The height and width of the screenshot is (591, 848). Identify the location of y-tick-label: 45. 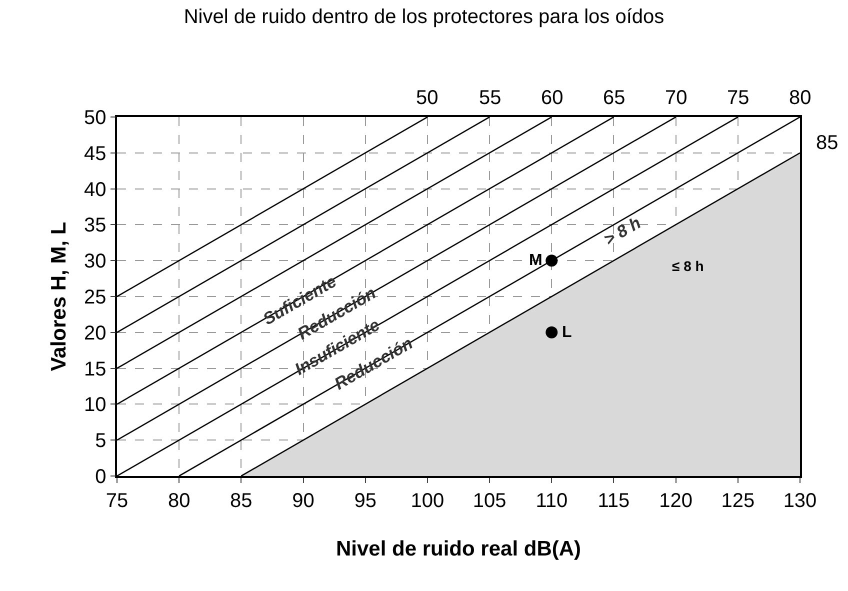
(95, 153).